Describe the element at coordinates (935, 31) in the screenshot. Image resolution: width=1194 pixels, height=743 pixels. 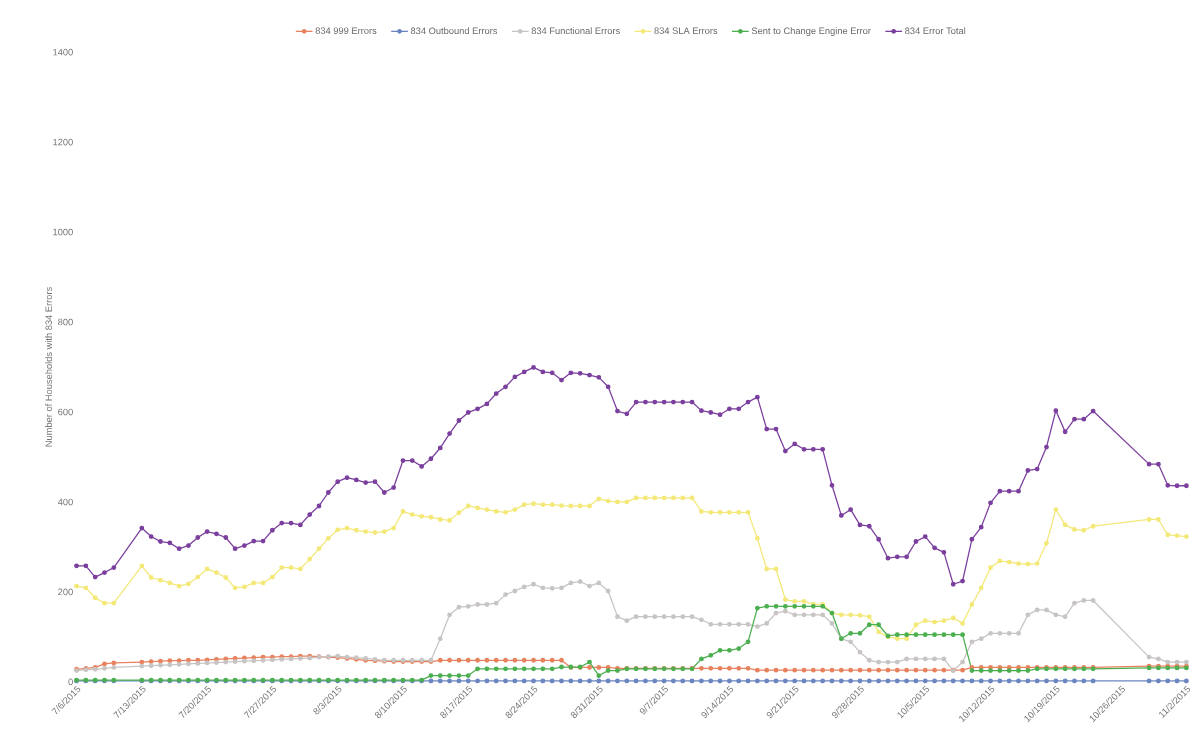
I see `legend-label: 834 Error Total` at that location.